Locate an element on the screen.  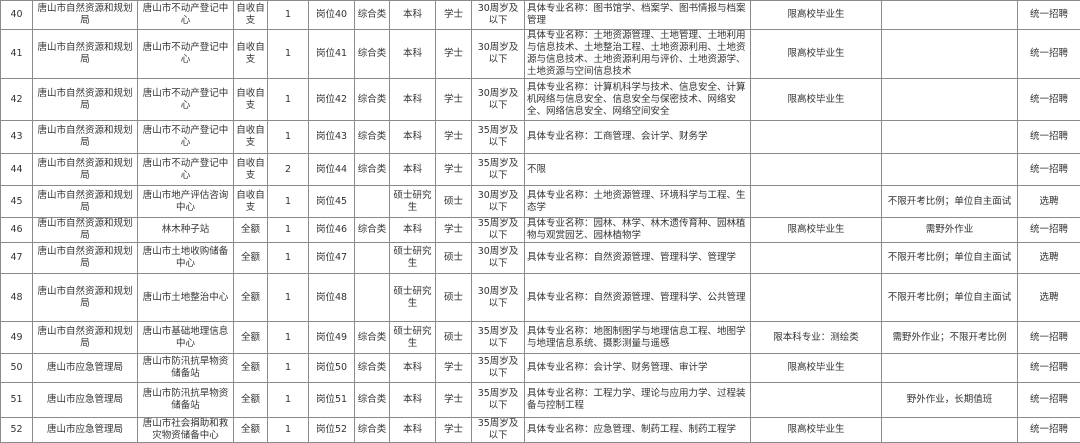
cell-post: 岗位45 is located at coordinates (332, 202).